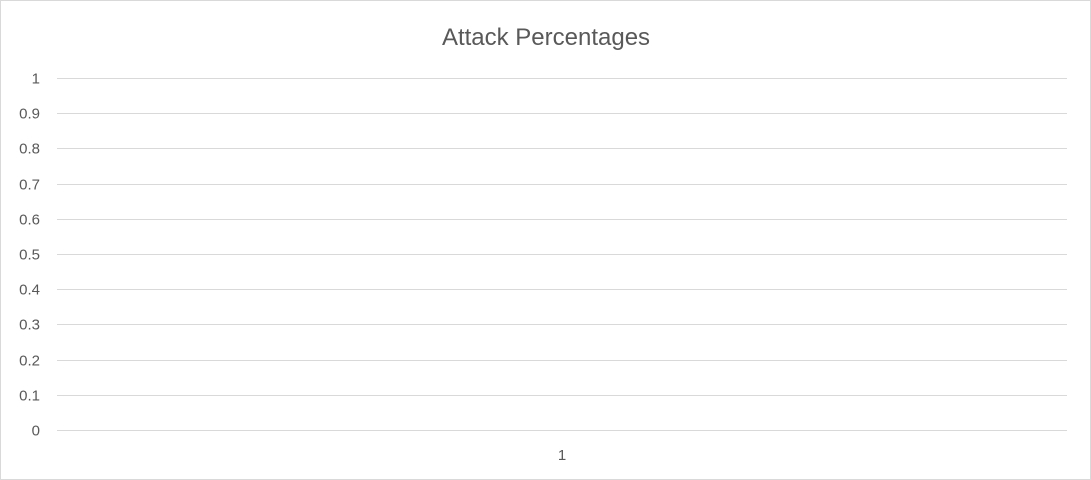 Image resolution: width=1091 pixels, height=480 pixels. What do you see at coordinates (36, 79) in the screenshot?
I see `y-tick-label: 1` at bounding box center [36, 79].